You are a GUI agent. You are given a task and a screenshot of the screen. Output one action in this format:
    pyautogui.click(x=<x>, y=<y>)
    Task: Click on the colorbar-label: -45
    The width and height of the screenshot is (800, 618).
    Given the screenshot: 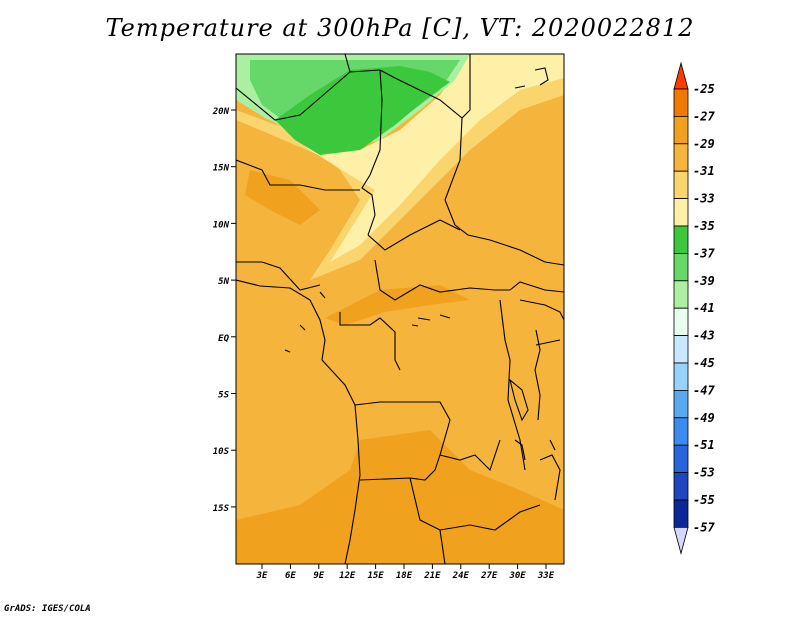 What is the action you would take?
    pyautogui.click(x=704, y=363)
    